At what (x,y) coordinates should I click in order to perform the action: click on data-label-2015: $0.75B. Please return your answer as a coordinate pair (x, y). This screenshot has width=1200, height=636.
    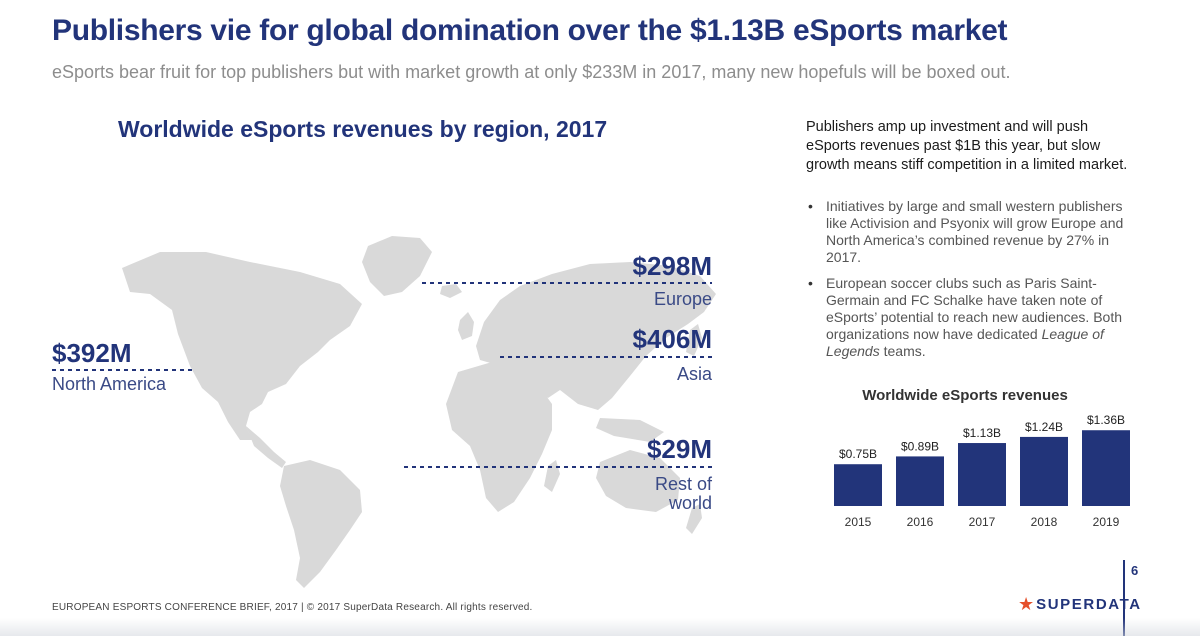
    Looking at the image, I should click on (858, 454).